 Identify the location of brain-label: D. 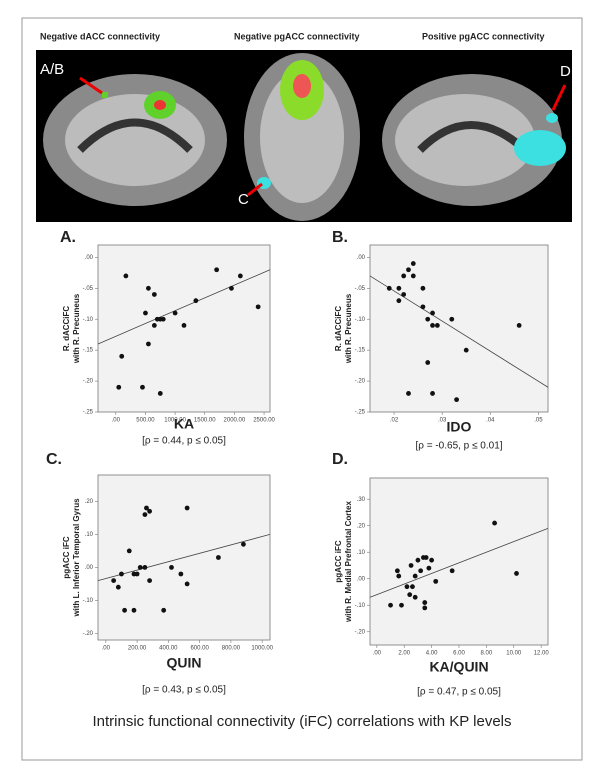
(565, 71).